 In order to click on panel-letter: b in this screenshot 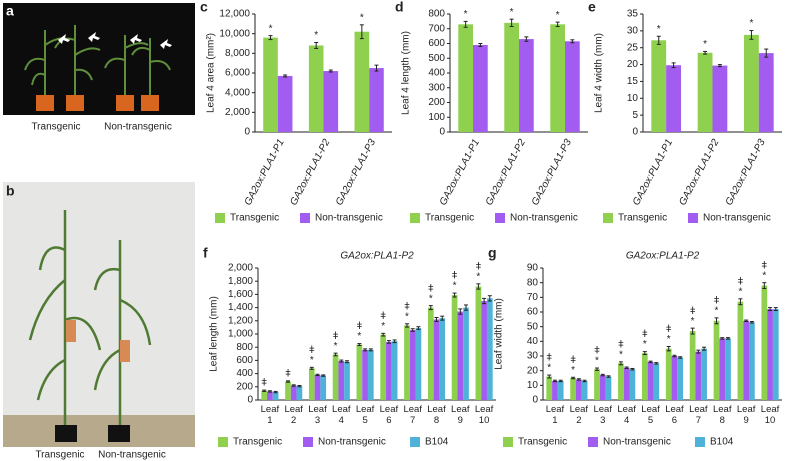, I will do `click(10, 191)`.